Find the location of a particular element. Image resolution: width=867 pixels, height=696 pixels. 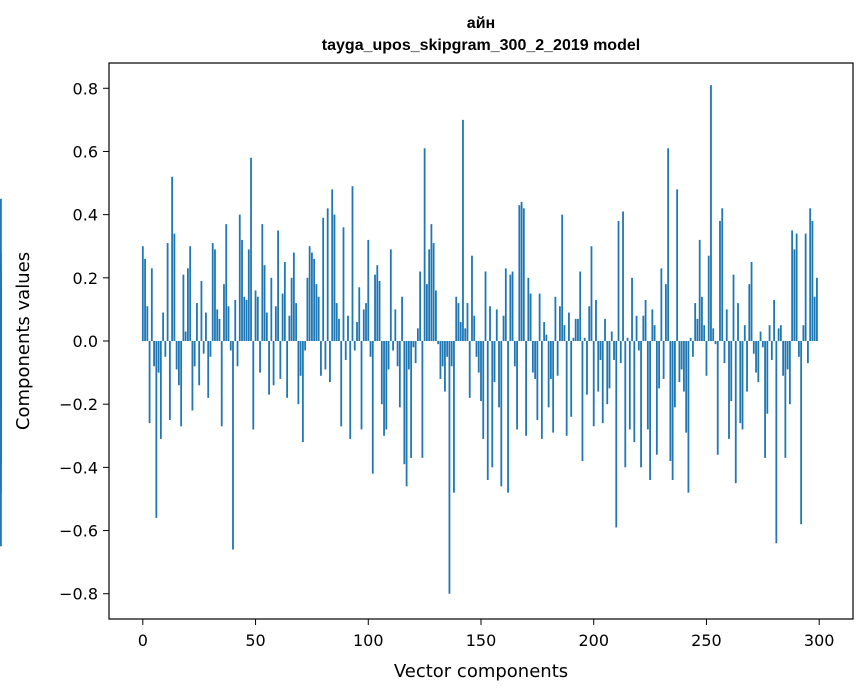

x-tick-label: 0 is located at coordinates (143, 640).